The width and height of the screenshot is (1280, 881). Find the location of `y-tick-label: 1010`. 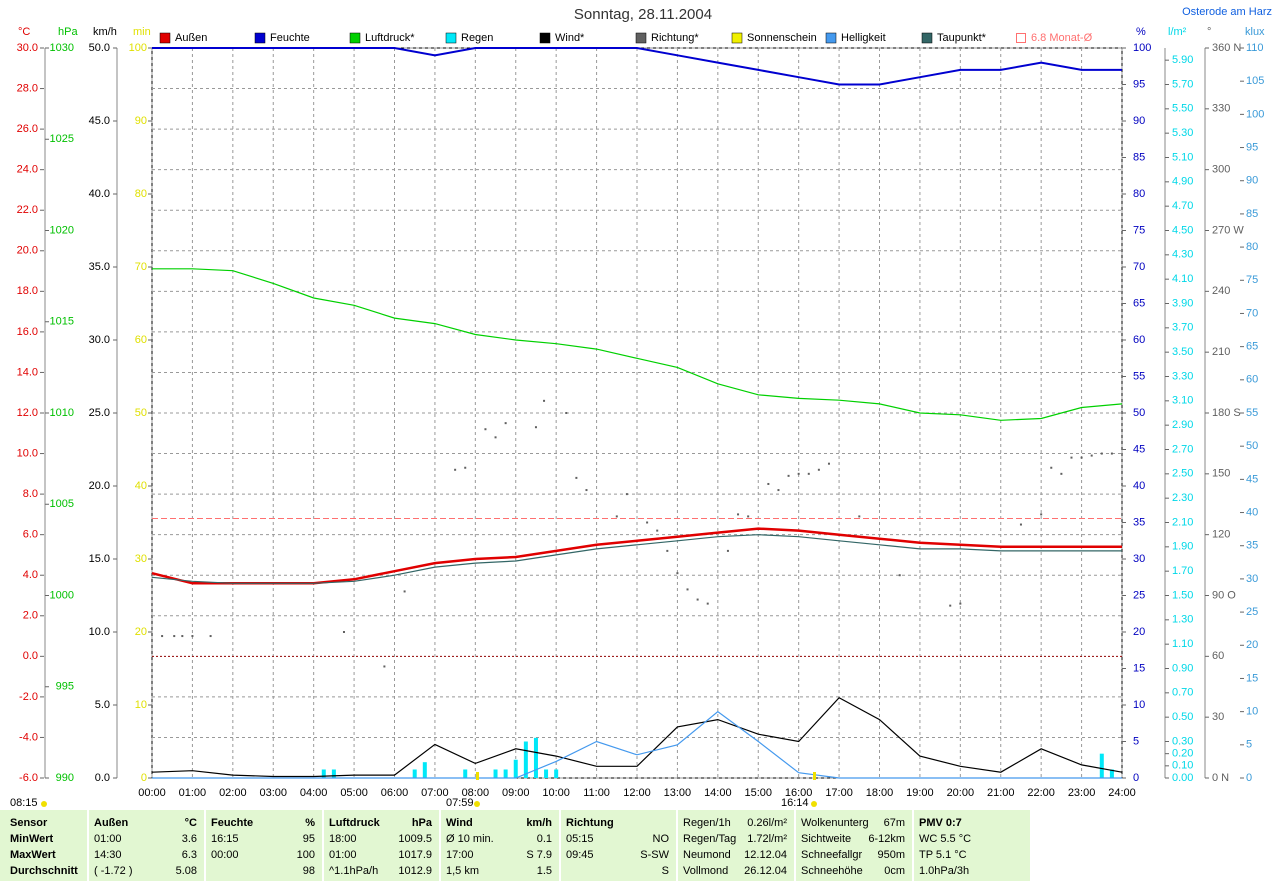

y-tick-label: 1010 is located at coordinates (62, 413).